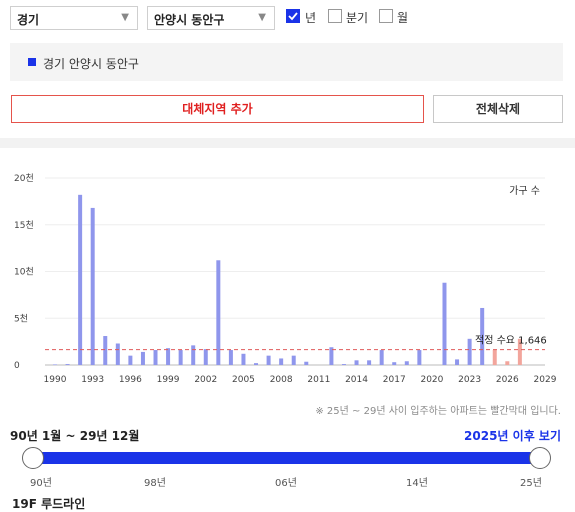 The image size is (575, 512). What do you see at coordinates (335, 16) in the screenshot?
I see `period-quarter-checkbox` at bounding box center [335, 16].